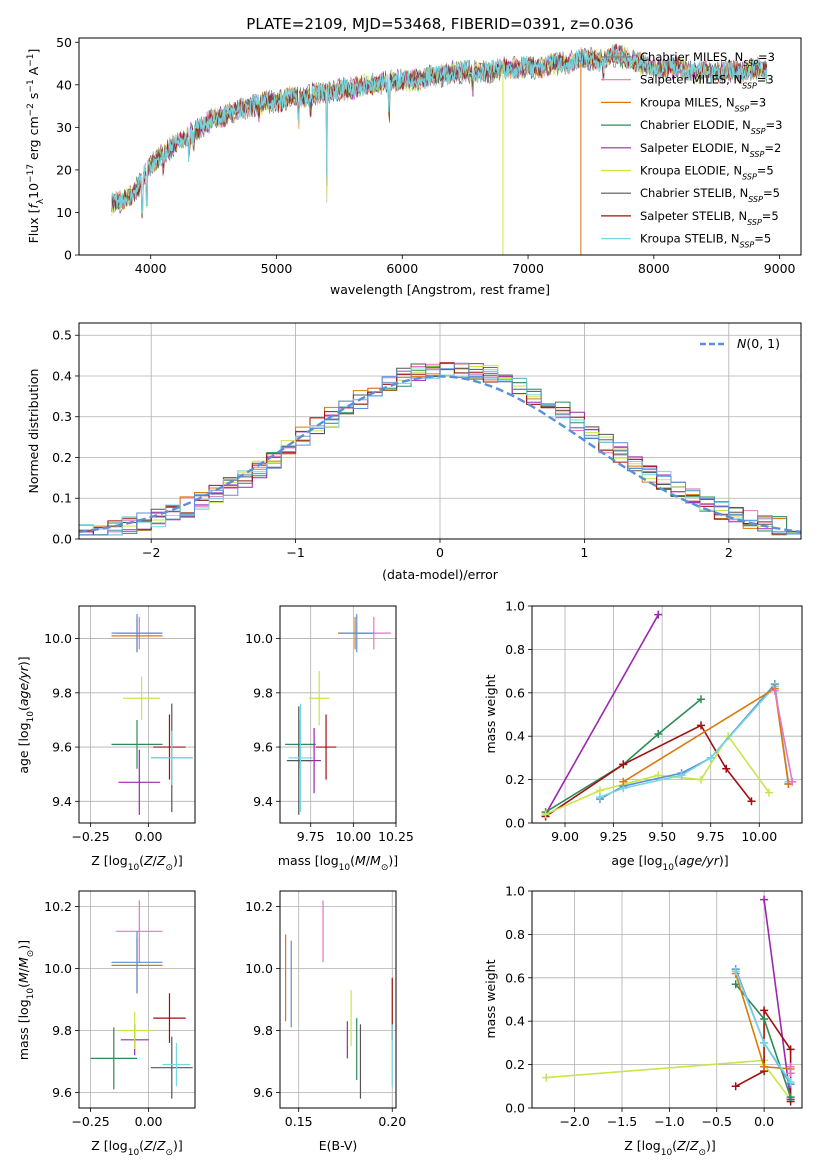 The width and height of the screenshot is (819, 1174). Describe the element at coordinates (669, 863) in the screenshot. I see `x-axis-label: age [log10(age/yr)]` at that location.